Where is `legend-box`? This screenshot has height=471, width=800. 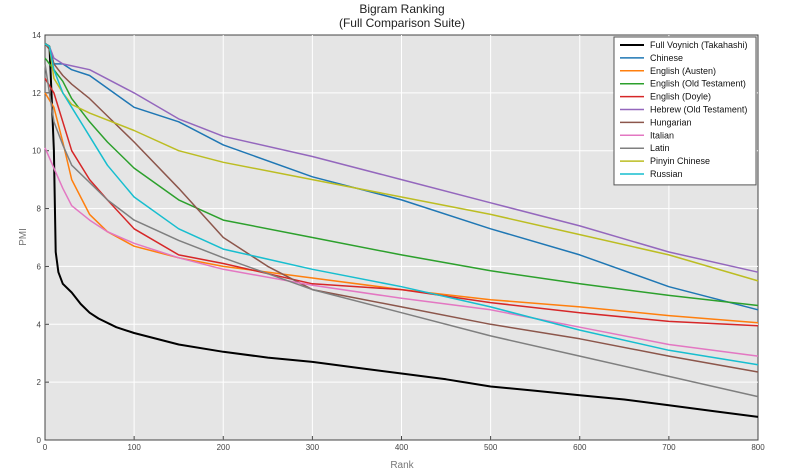
legend-box is located at coordinates (685, 111).